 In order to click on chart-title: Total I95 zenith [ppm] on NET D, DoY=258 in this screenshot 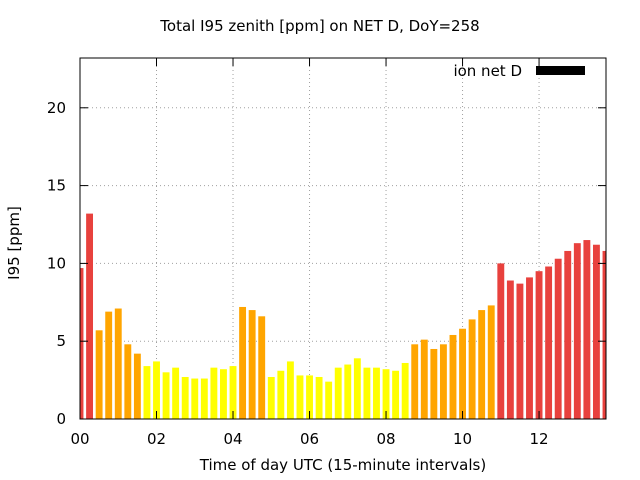, I will do `click(320, 26)`.